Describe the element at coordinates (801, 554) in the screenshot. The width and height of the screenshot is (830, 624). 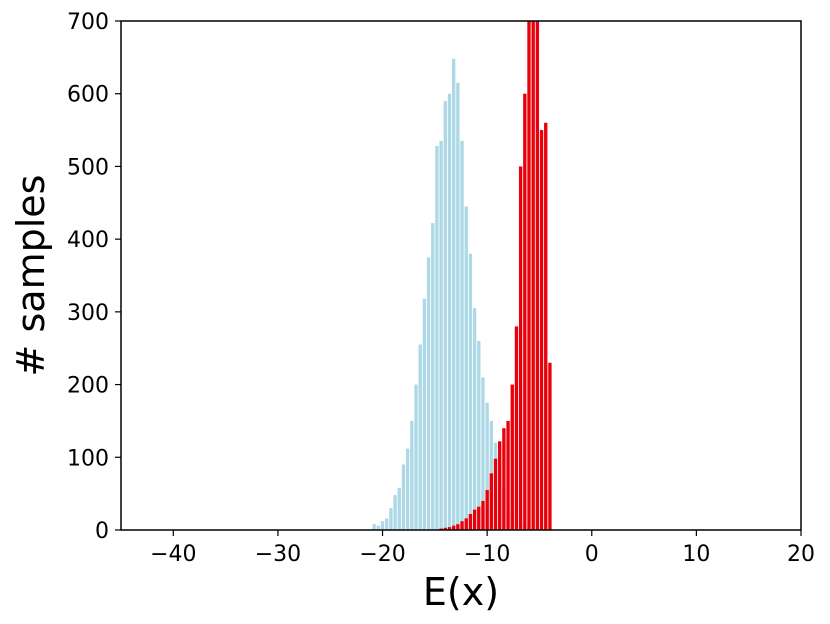
I see `x-tick-label: 20` at that location.